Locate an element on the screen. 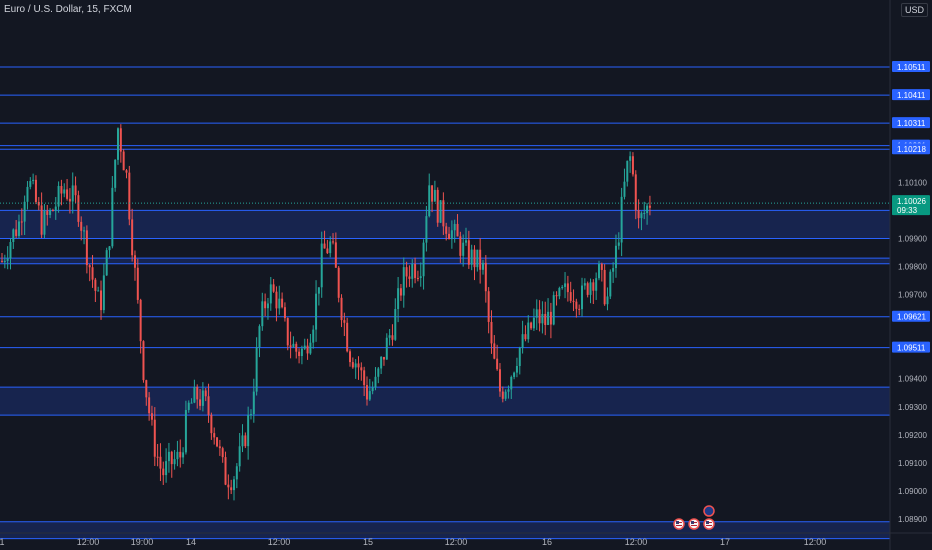 The height and width of the screenshot is (550, 932). current-price-tag is located at coordinates (911, 205).